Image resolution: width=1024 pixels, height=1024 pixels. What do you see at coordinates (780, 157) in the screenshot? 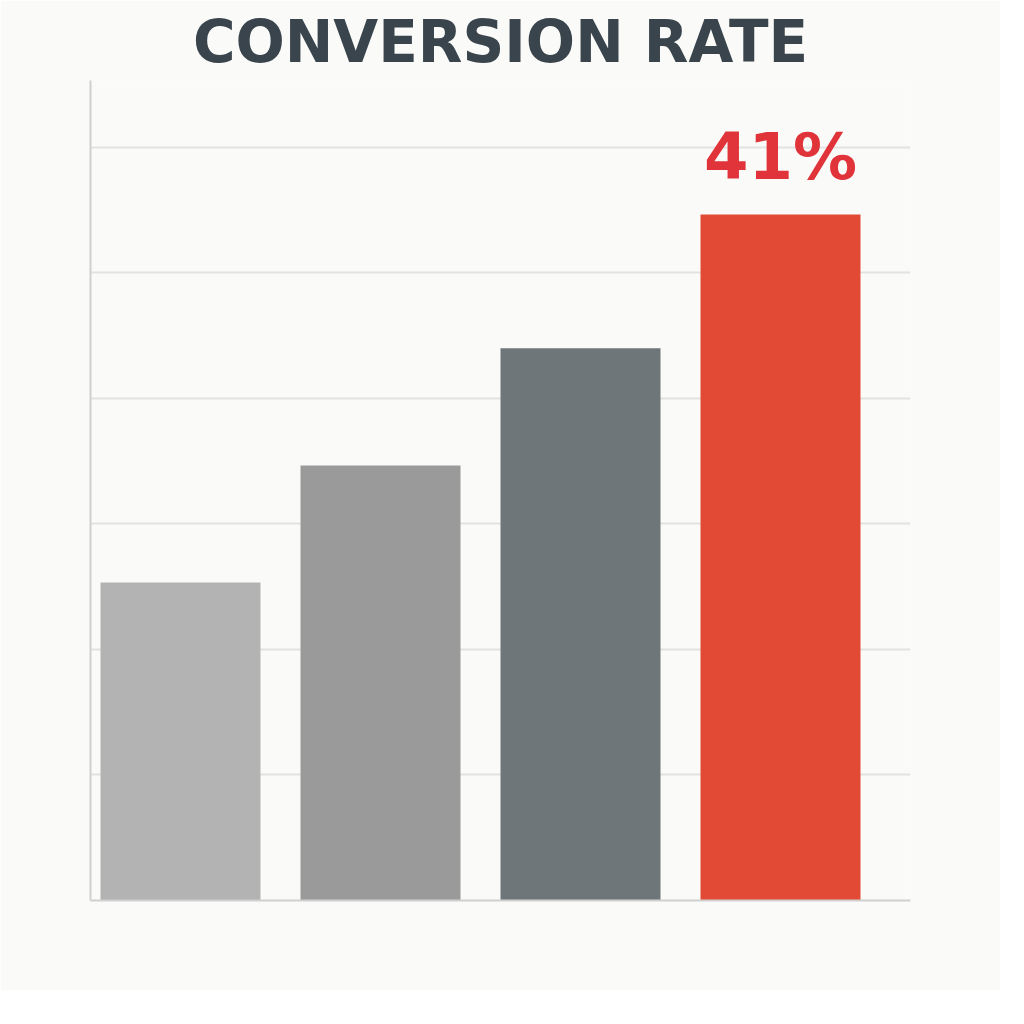
I see `data-label: 41%` at bounding box center [780, 157].